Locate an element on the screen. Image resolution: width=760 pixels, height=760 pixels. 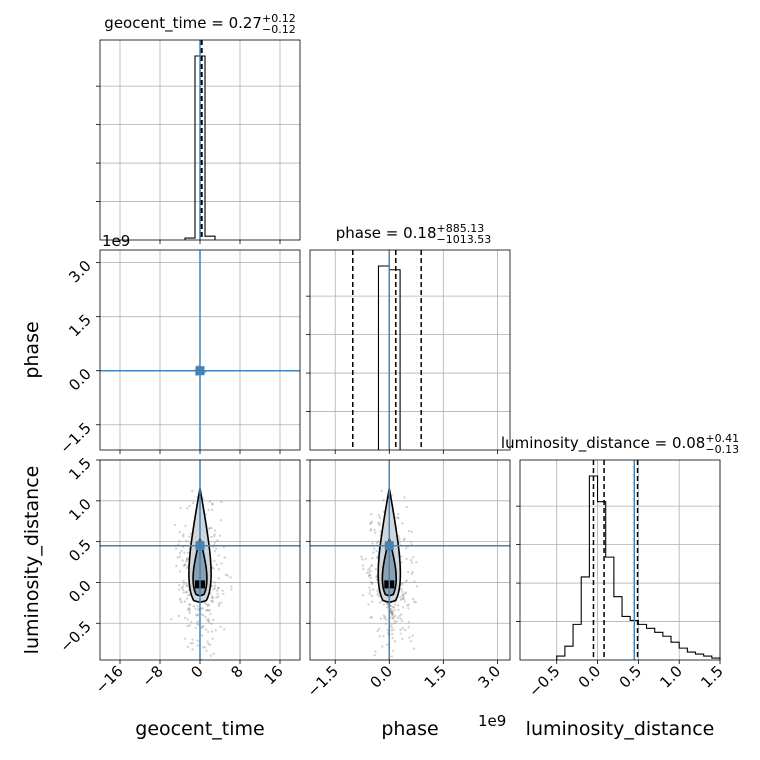
x-tick-label: −1.5 is located at coordinates (323, 681).